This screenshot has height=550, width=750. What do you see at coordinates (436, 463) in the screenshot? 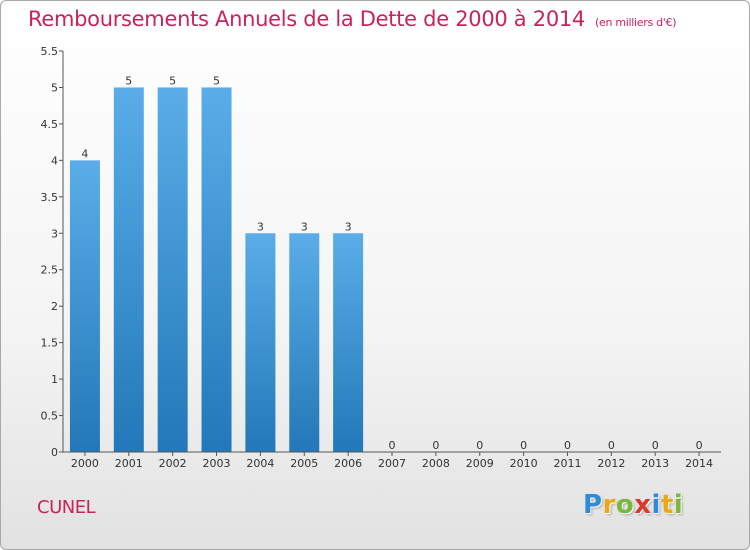
I see `x-tick-label: 2008` at bounding box center [436, 463].